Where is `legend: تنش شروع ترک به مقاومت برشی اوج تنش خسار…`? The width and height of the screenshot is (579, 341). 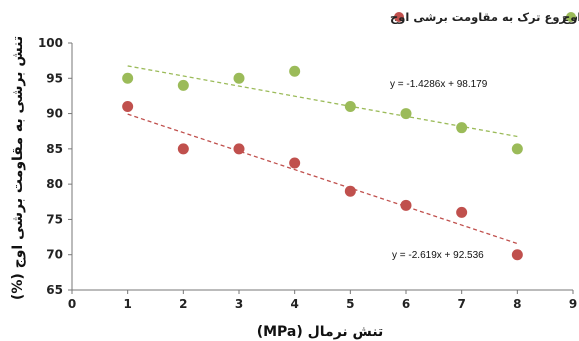
legend: تنش شروع ترک به مقاومت برشی اوج تنش خسار… is located at coordinates (484, 17).